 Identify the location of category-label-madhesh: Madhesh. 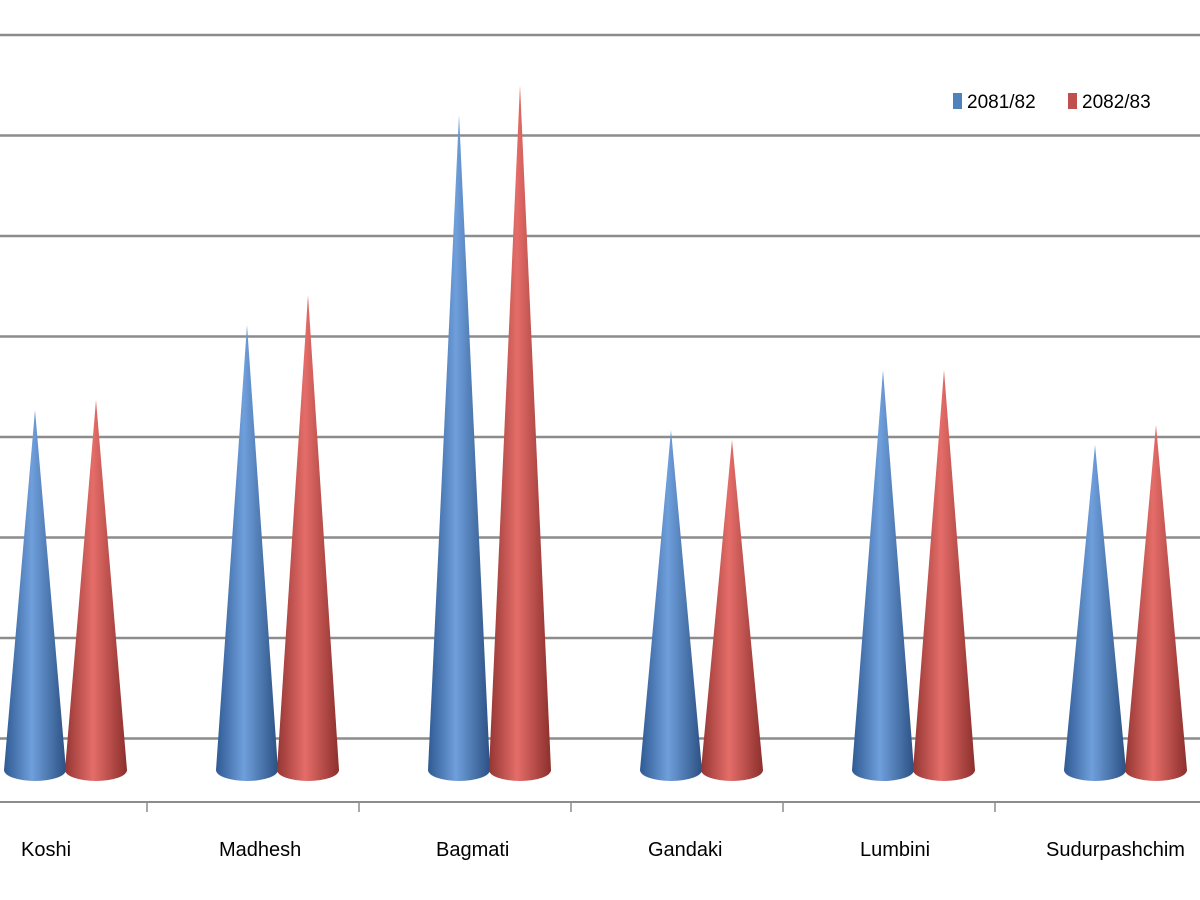
(260, 850).